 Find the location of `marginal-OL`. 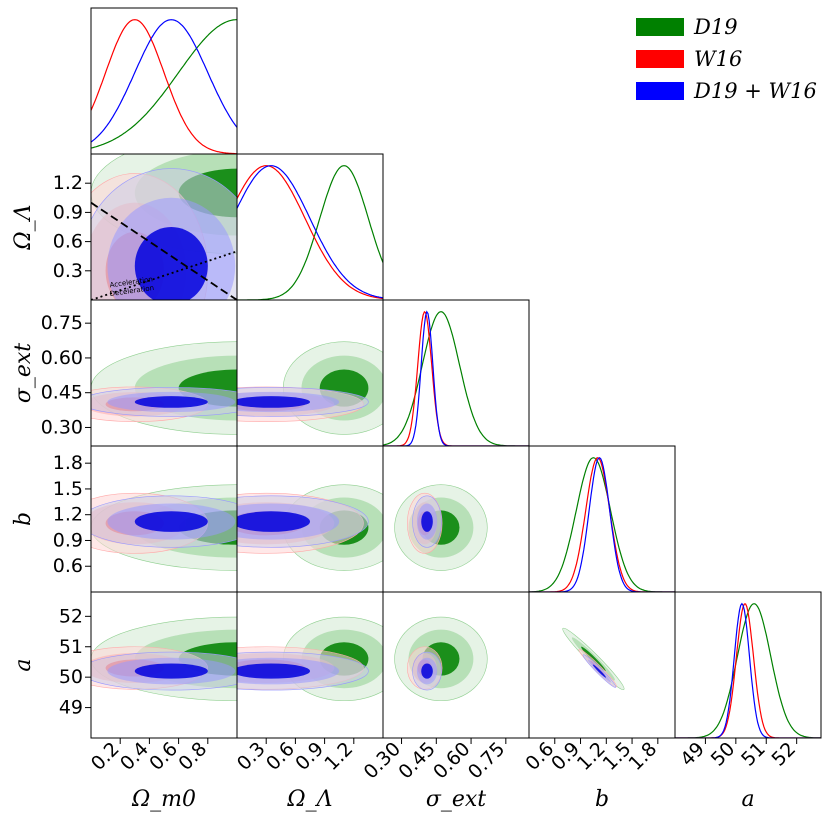

marginal-OL is located at coordinates (310, 232).